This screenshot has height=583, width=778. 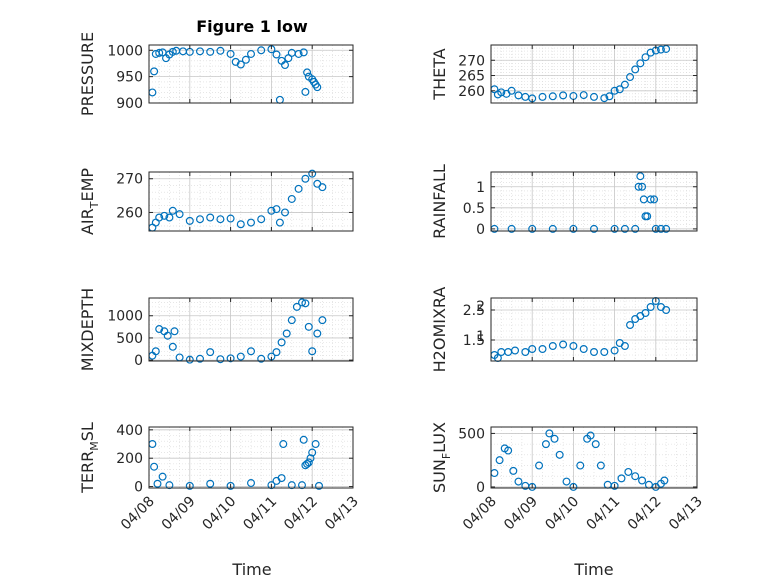 I want to click on y-tick-label: 0.5, so click(x=474, y=209).